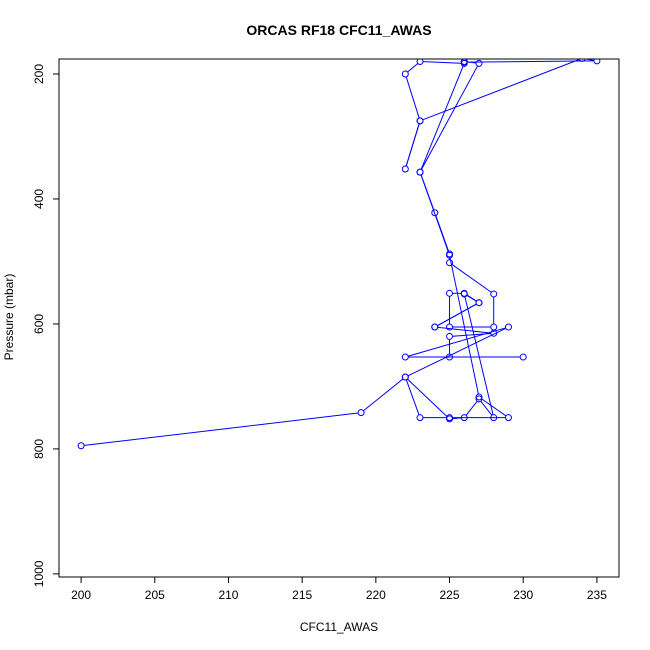 This screenshot has width=650, height=650. Describe the element at coordinates (450, 595) in the screenshot. I see `x-tick-label: 225` at that location.